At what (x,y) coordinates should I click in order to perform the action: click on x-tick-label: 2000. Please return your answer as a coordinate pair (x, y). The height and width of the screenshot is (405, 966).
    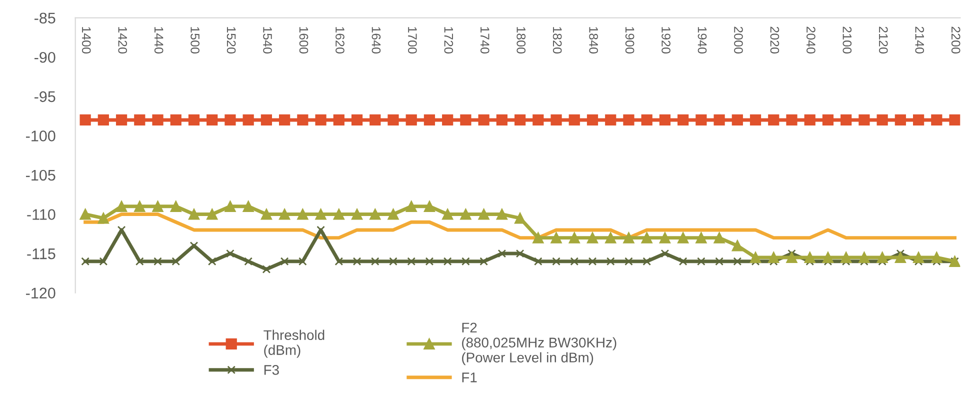
    Looking at the image, I should click on (738, 40).